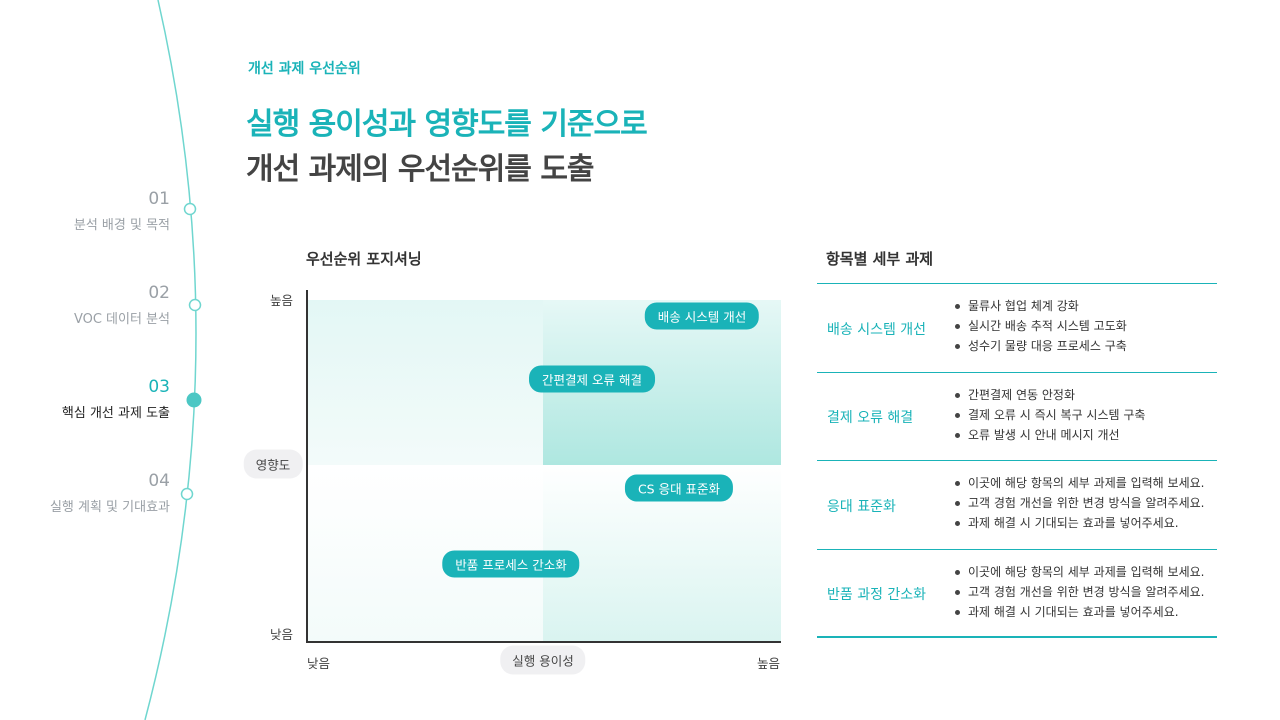 The width and height of the screenshot is (1280, 720). I want to click on eyebrow: 개선 과제 우선순위, so click(304, 69).